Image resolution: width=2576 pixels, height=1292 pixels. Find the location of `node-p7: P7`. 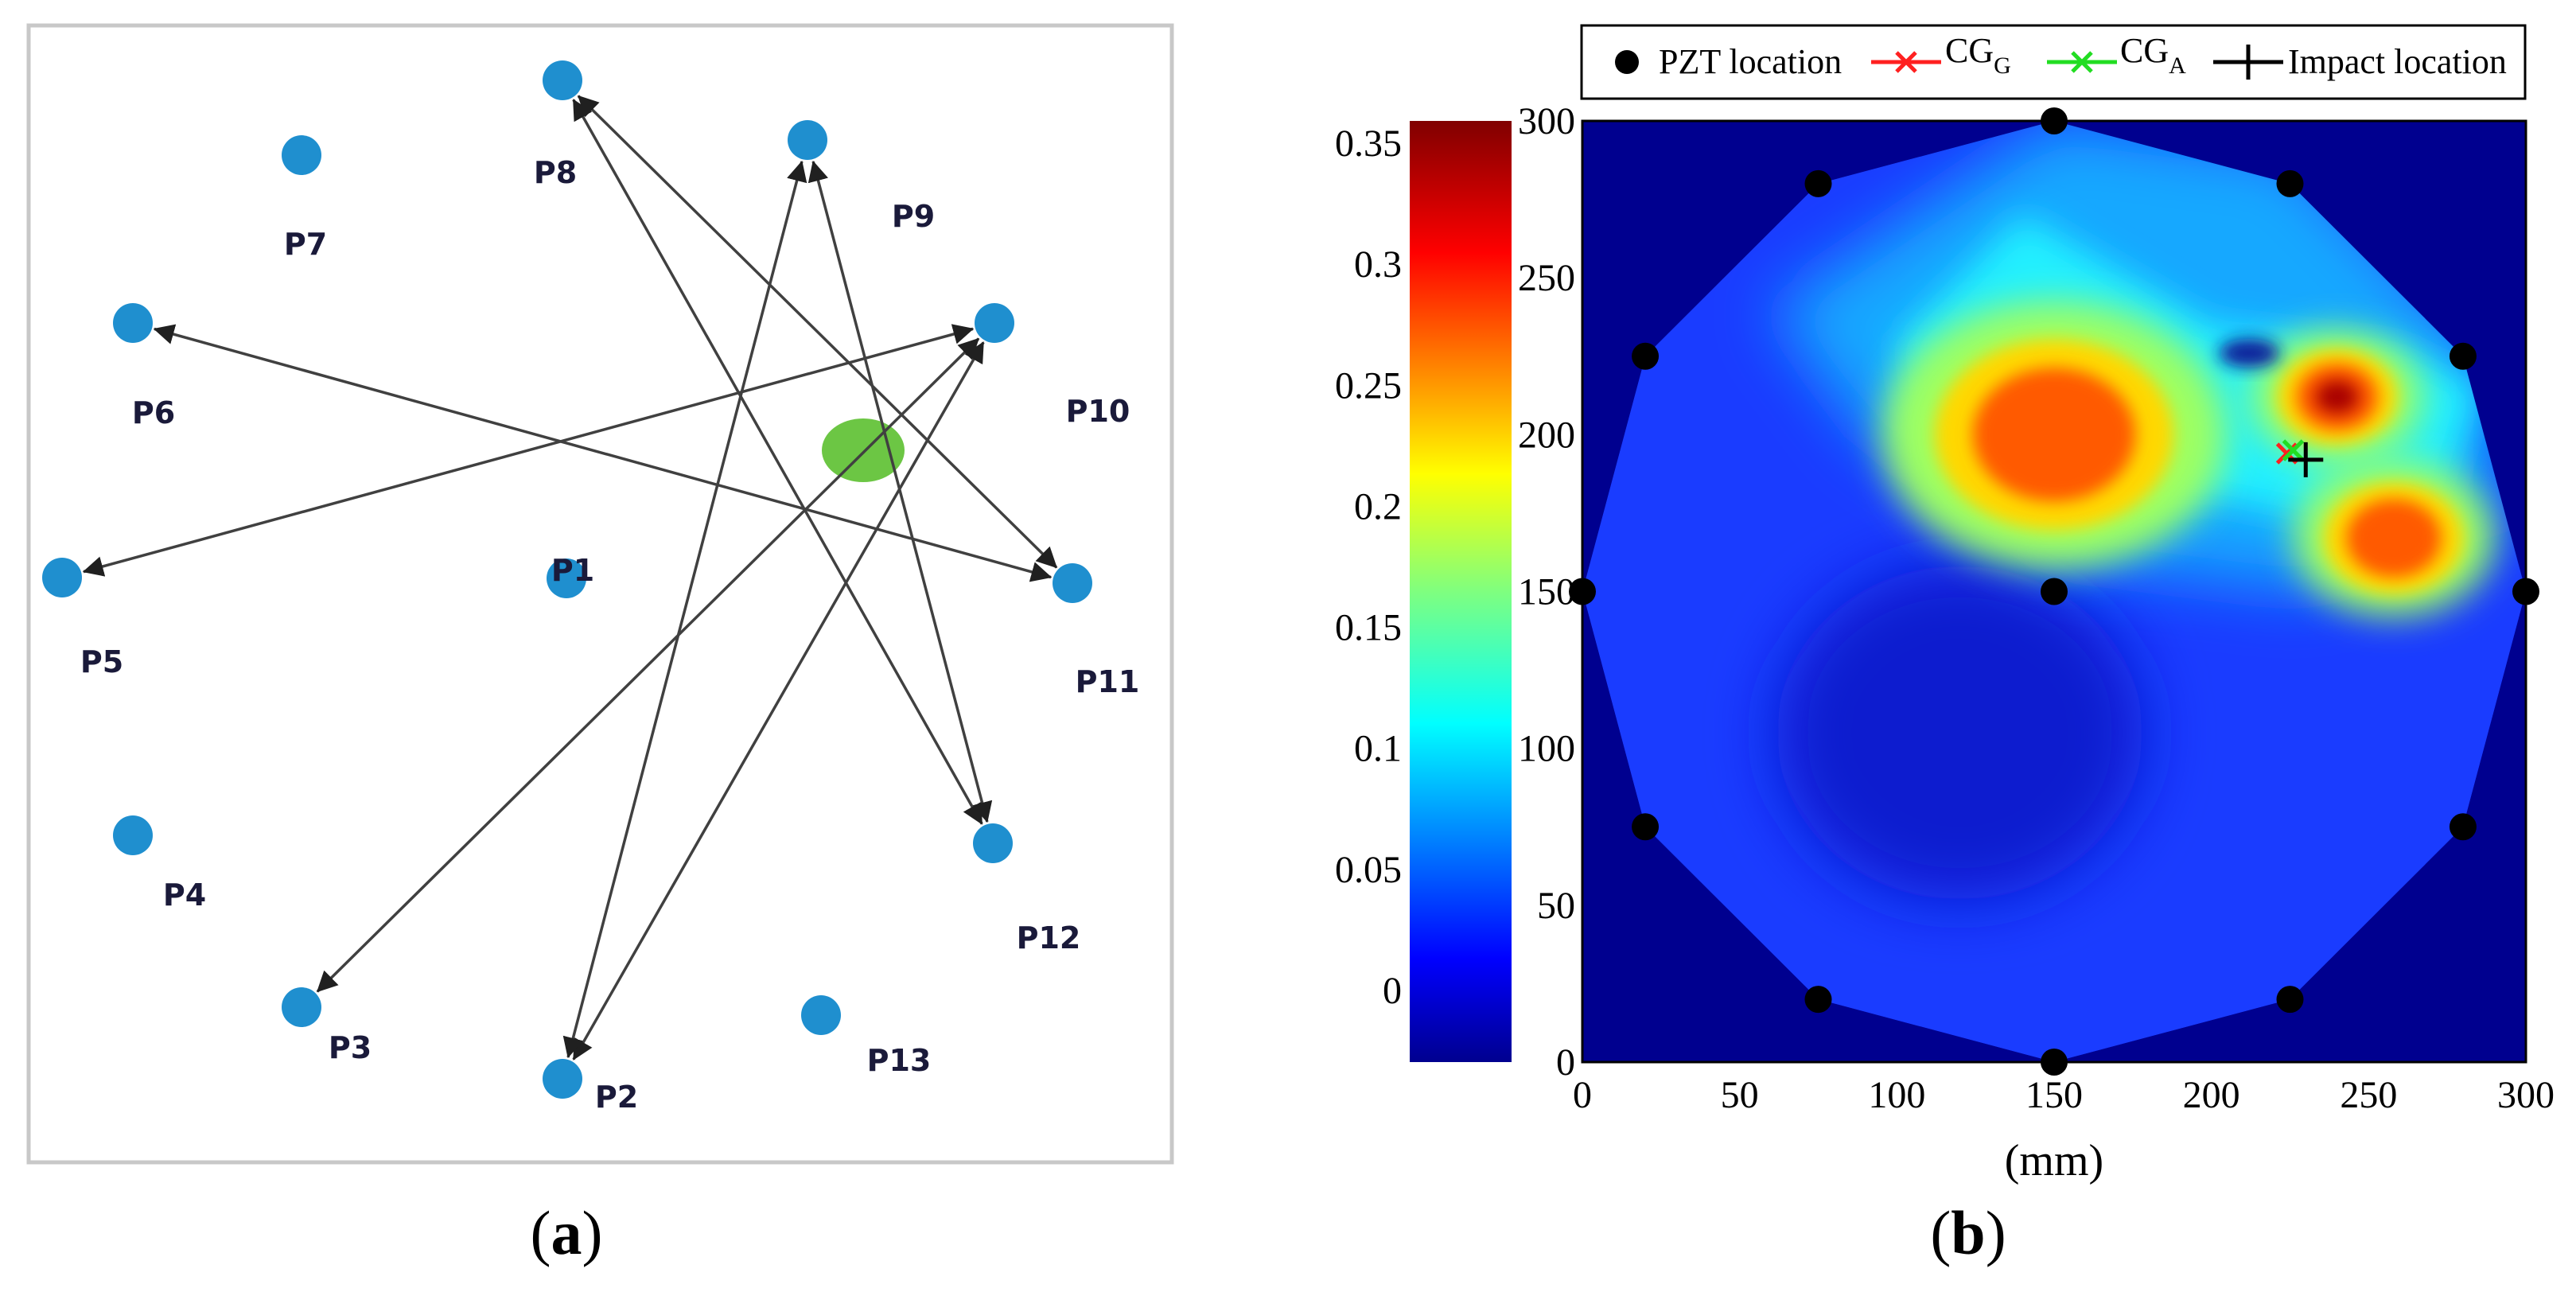

node-p7: P7 is located at coordinates (305, 198).